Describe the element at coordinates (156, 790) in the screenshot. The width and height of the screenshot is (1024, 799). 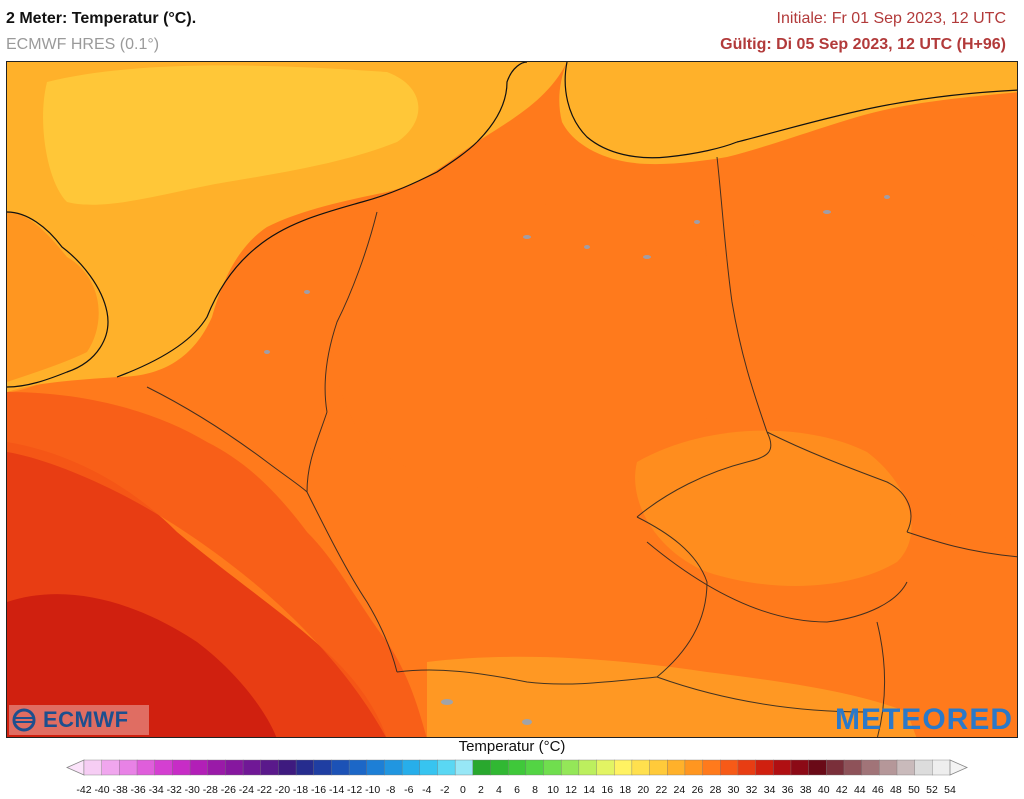
I see `legend-tick-label: -34` at that location.